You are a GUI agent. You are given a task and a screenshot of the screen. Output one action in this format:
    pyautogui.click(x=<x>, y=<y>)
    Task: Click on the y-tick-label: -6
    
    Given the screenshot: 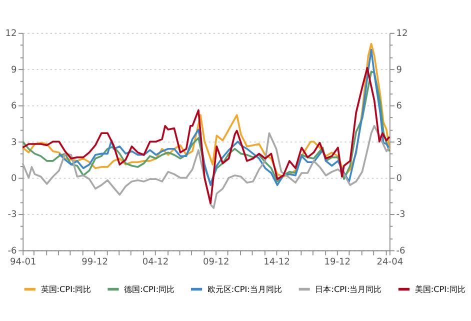 What is the action you would take?
    pyautogui.click(x=12, y=251)
    